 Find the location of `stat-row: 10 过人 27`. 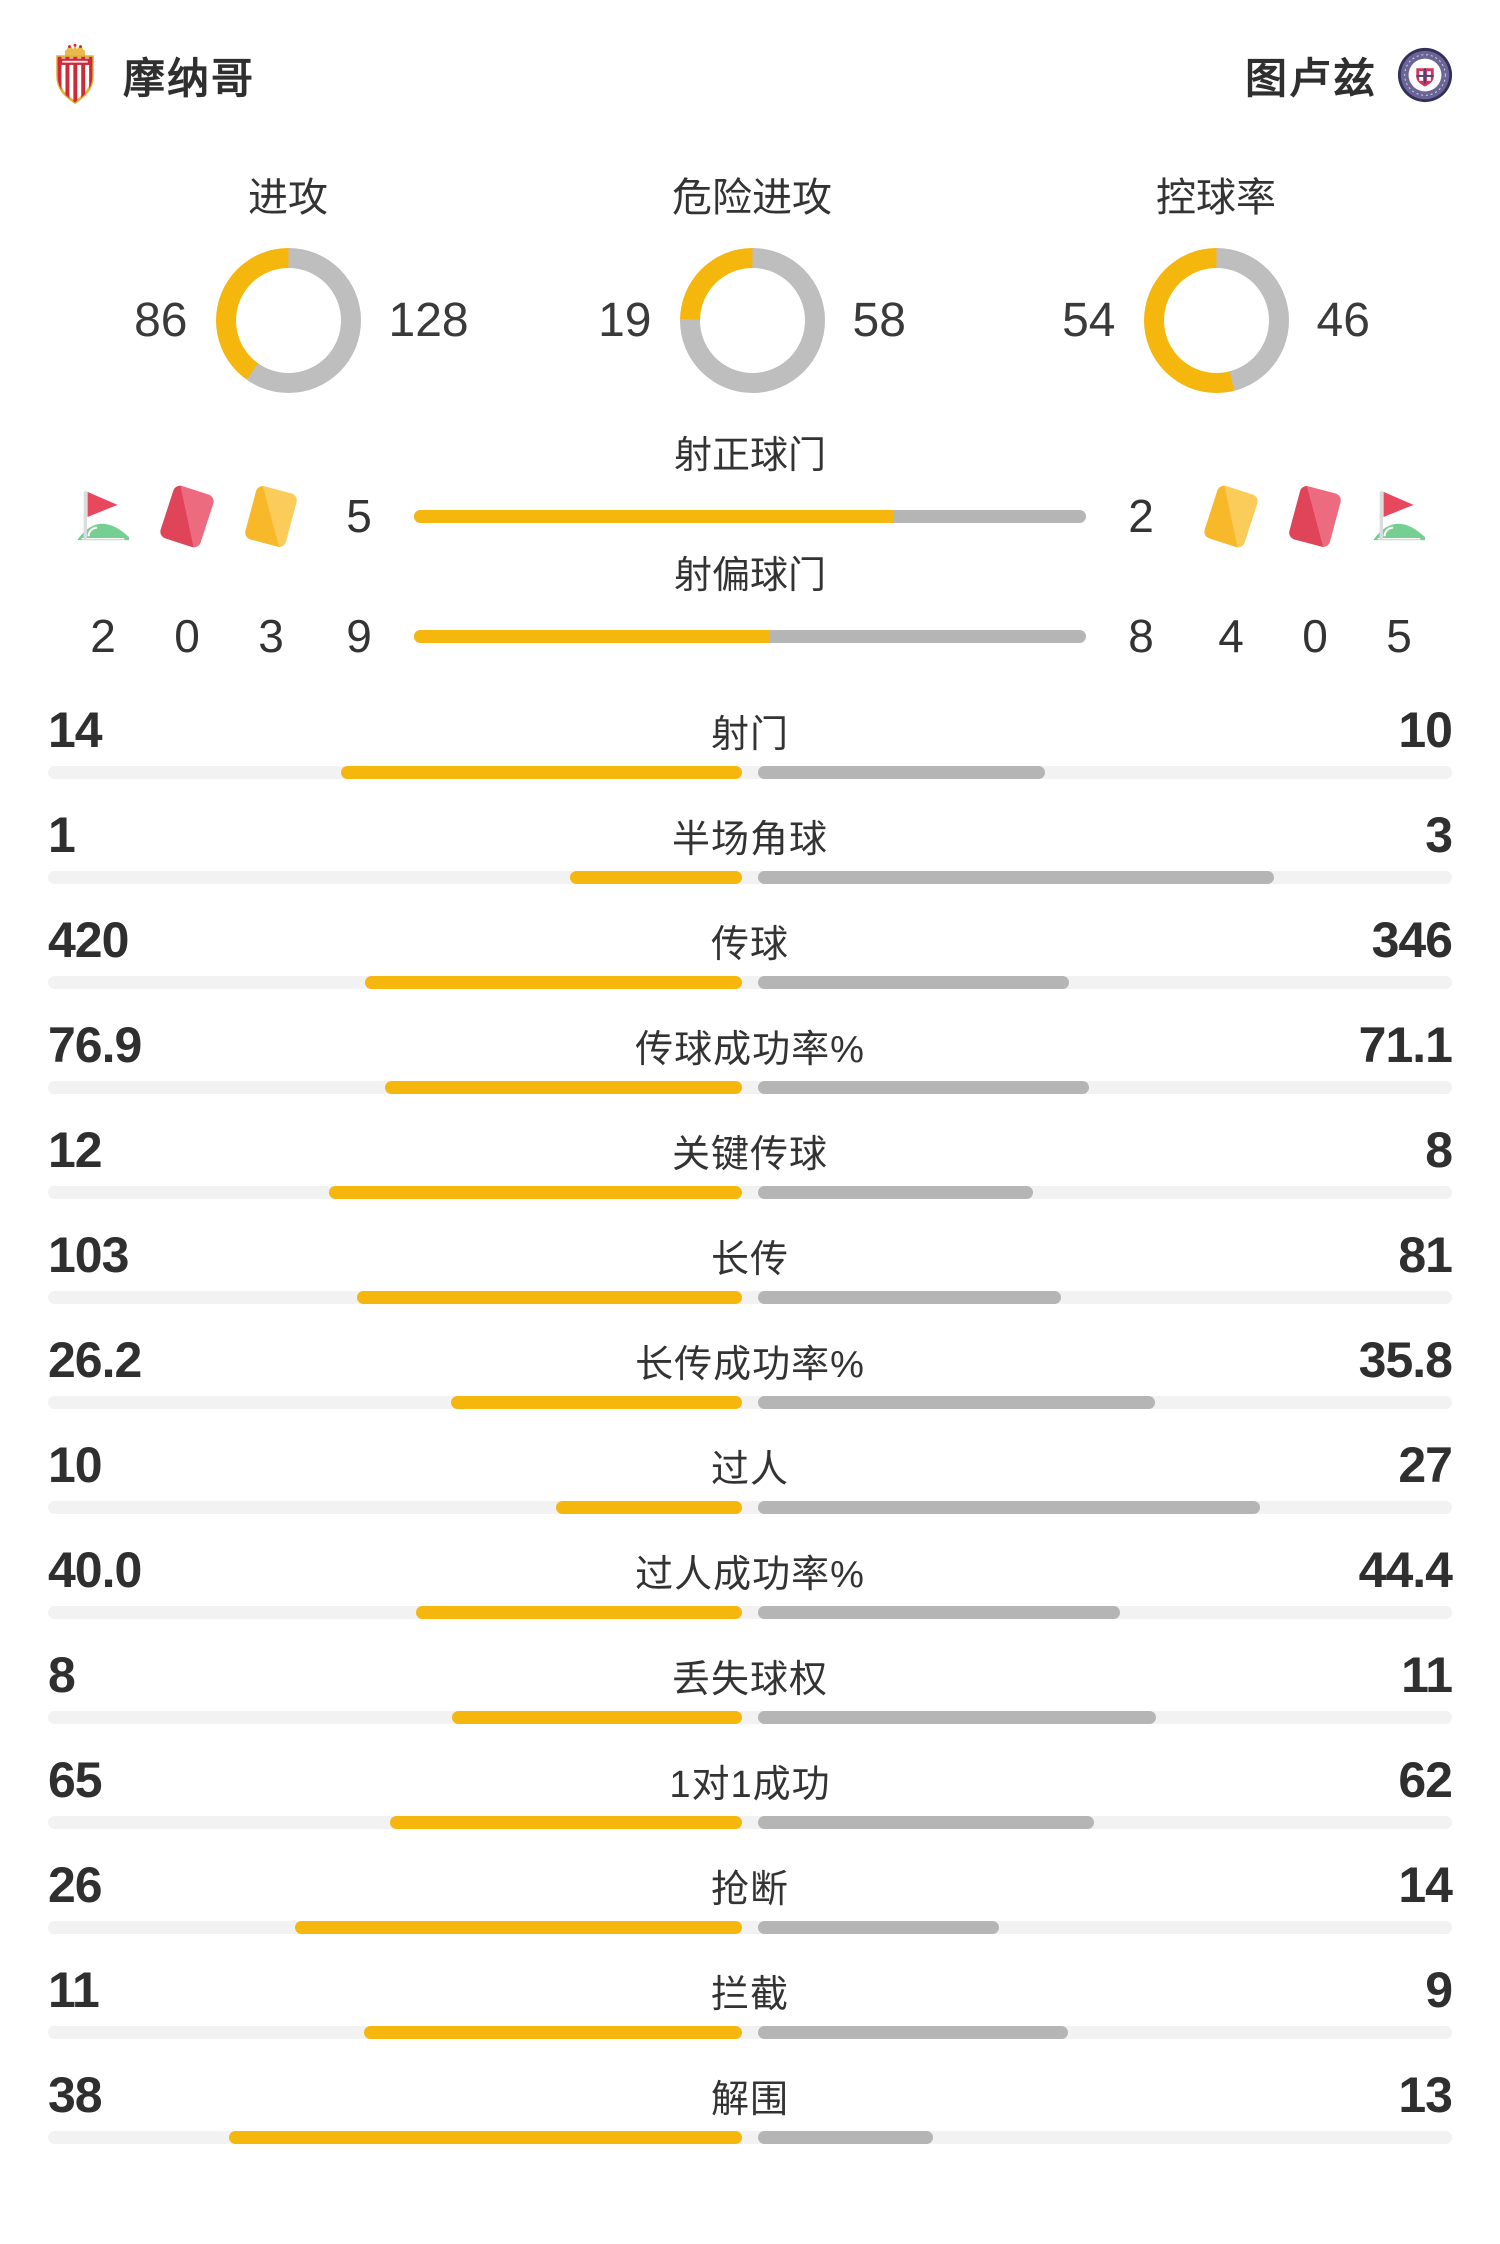

stat-row: 10 过人 27 is located at coordinates (750, 1477).